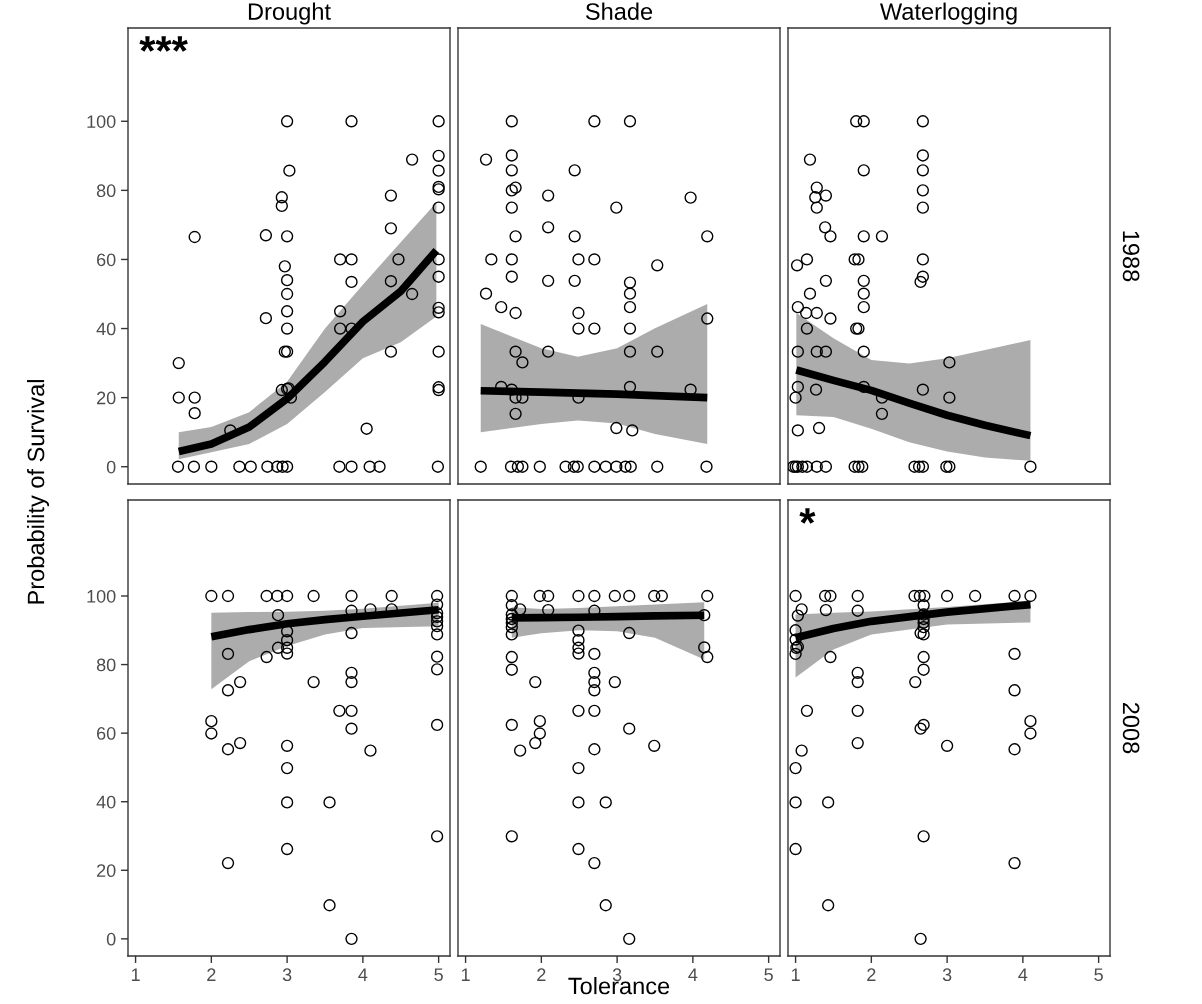  I want to click on annotation: ***, so click(163, 44).